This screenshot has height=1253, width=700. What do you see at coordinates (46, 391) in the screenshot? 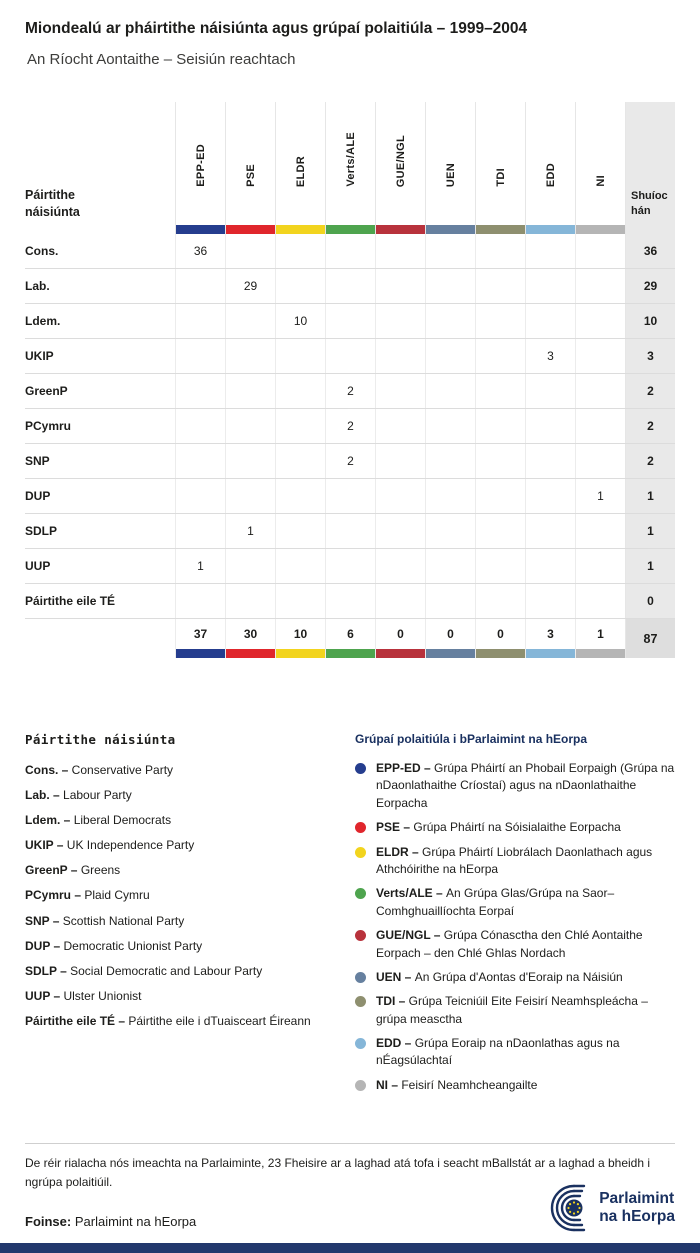
I see `party-label-cell: GreenP` at bounding box center [46, 391].